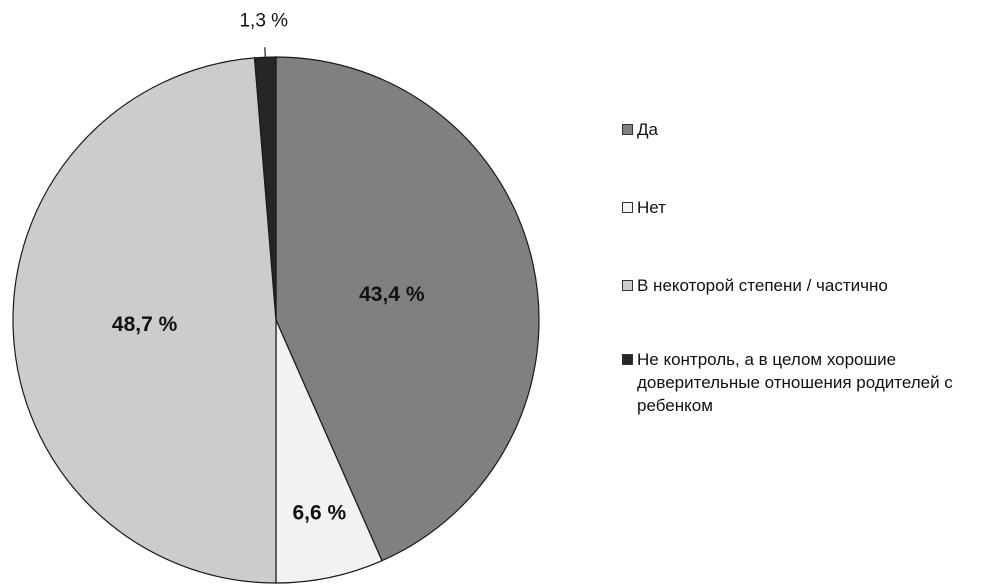  I want to click on slice-value-label-2: 6,6 %, so click(319, 512).